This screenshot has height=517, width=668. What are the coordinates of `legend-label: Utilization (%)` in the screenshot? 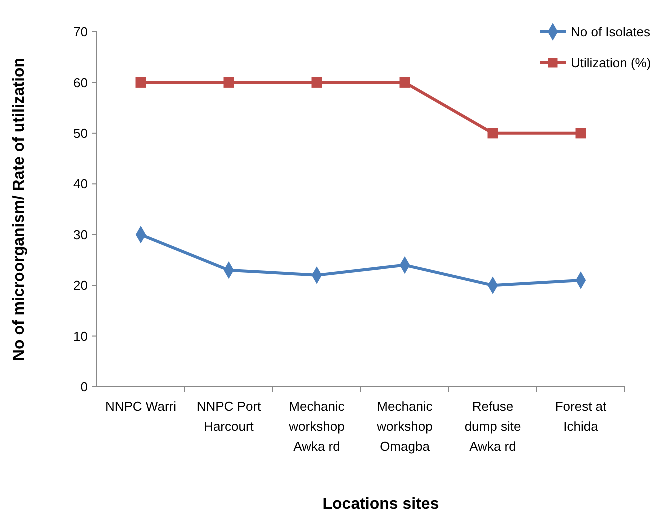 It's located at (611, 63).